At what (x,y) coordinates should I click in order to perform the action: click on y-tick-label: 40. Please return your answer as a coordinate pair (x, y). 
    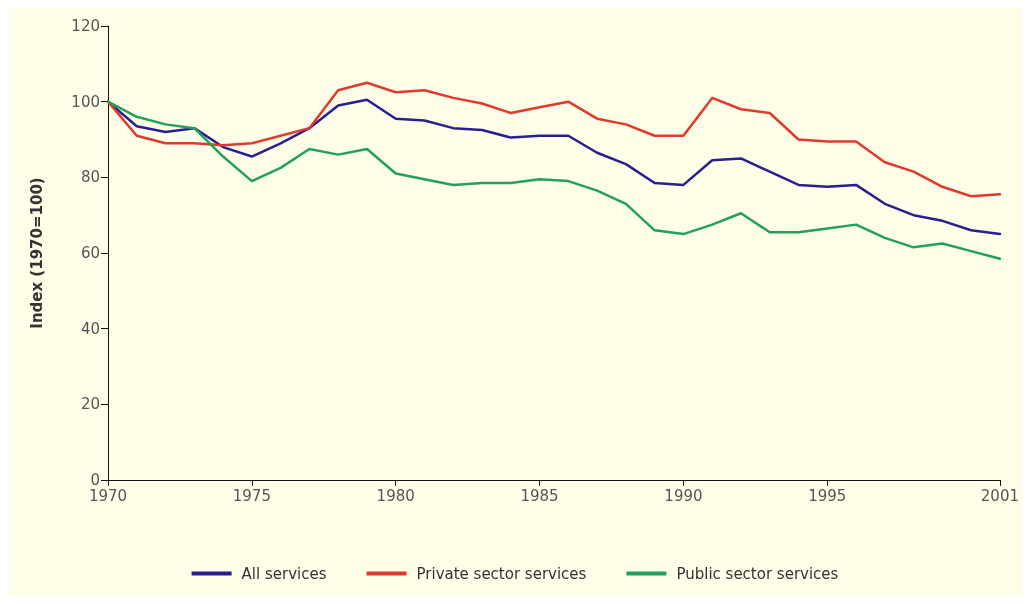
    Looking at the image, I should click on (90, 328).